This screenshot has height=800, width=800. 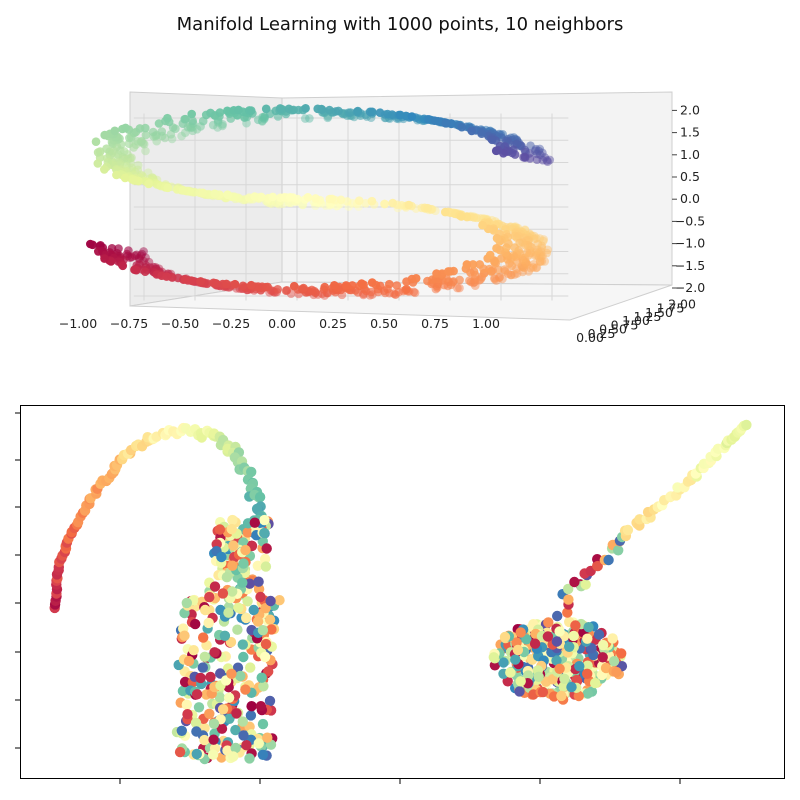 What do you see at coordinates (625, 324) in the screenshot?
I see `y-tick-label: 0.75` at bounding box center [625, 324].